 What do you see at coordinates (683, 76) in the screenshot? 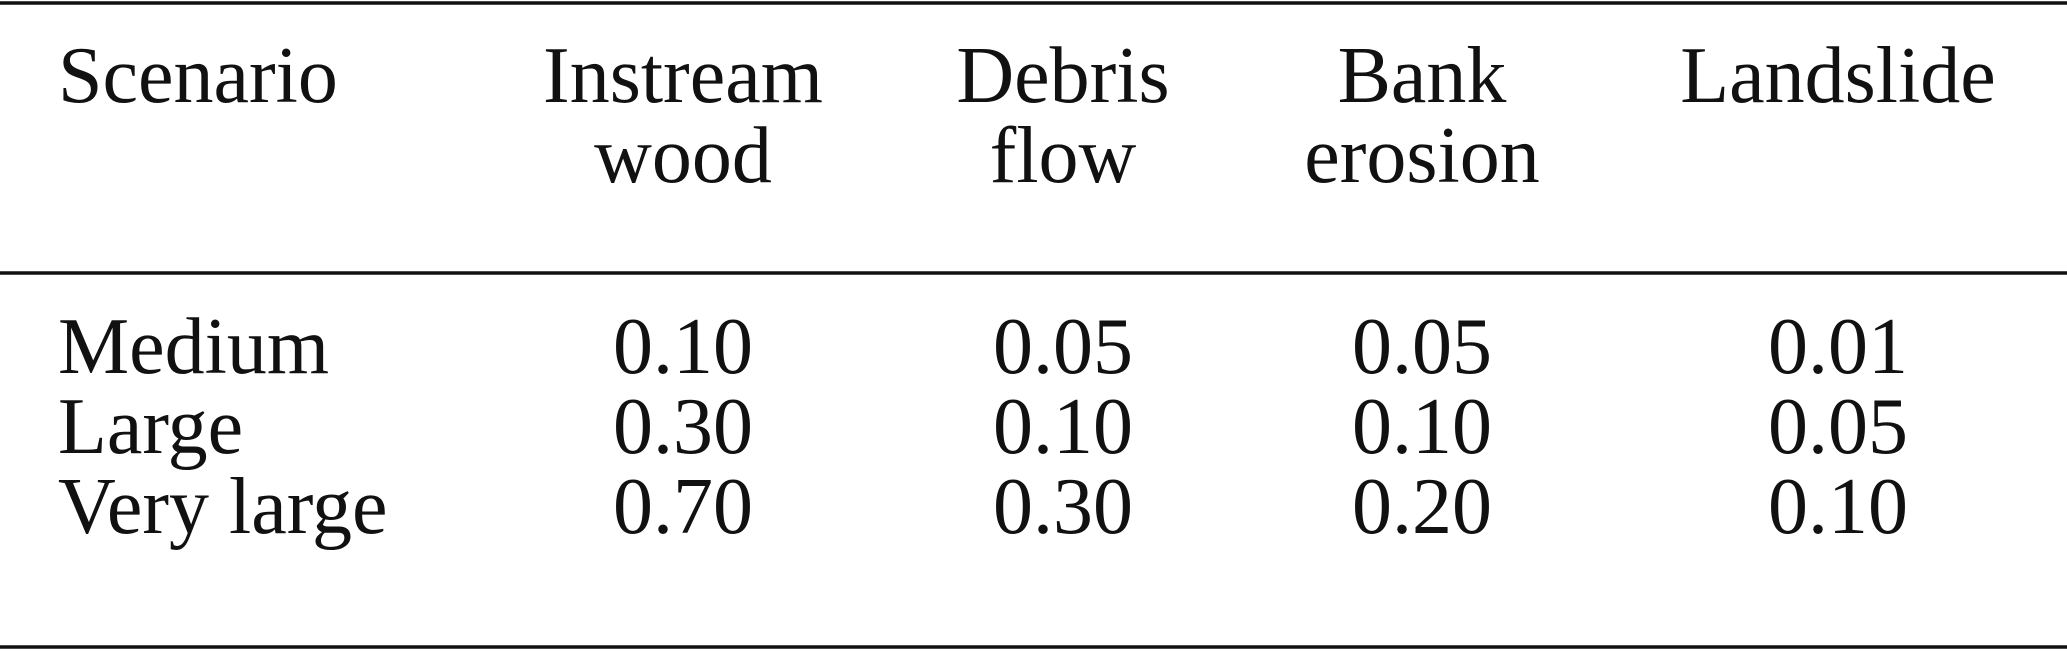
I see `header-cell: Instream` at bounding box center [683, 76].